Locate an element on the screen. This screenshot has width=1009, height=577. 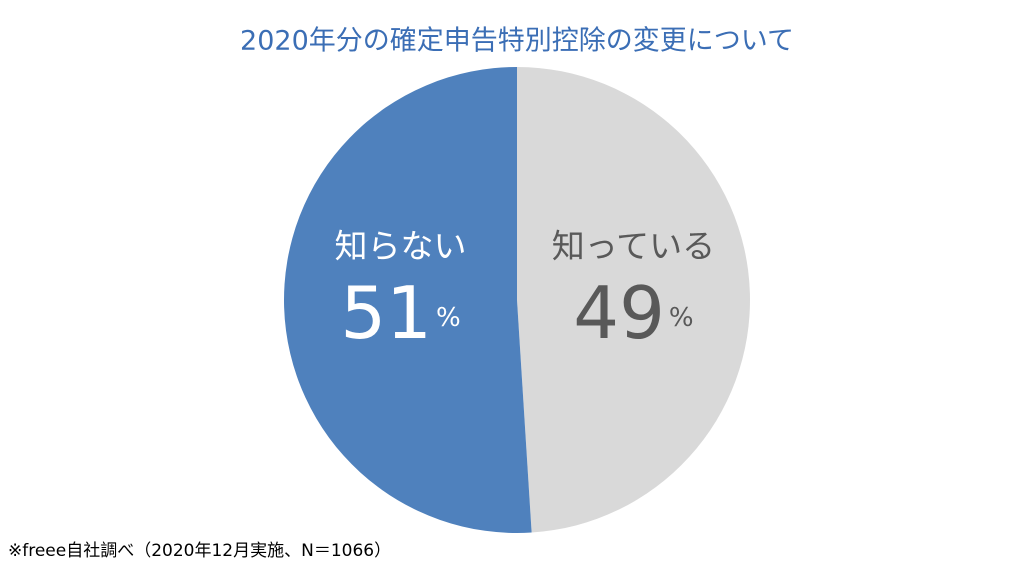
value-label: 51% is located at coordinates (400, 313).